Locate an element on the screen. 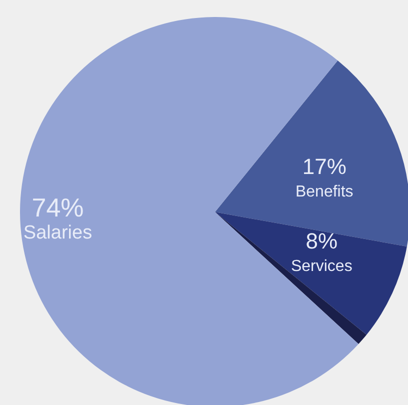 Image resolution: width=408 pixels, height=405 pixels. slice-label: Salaries is located at coordinates (57, 233).